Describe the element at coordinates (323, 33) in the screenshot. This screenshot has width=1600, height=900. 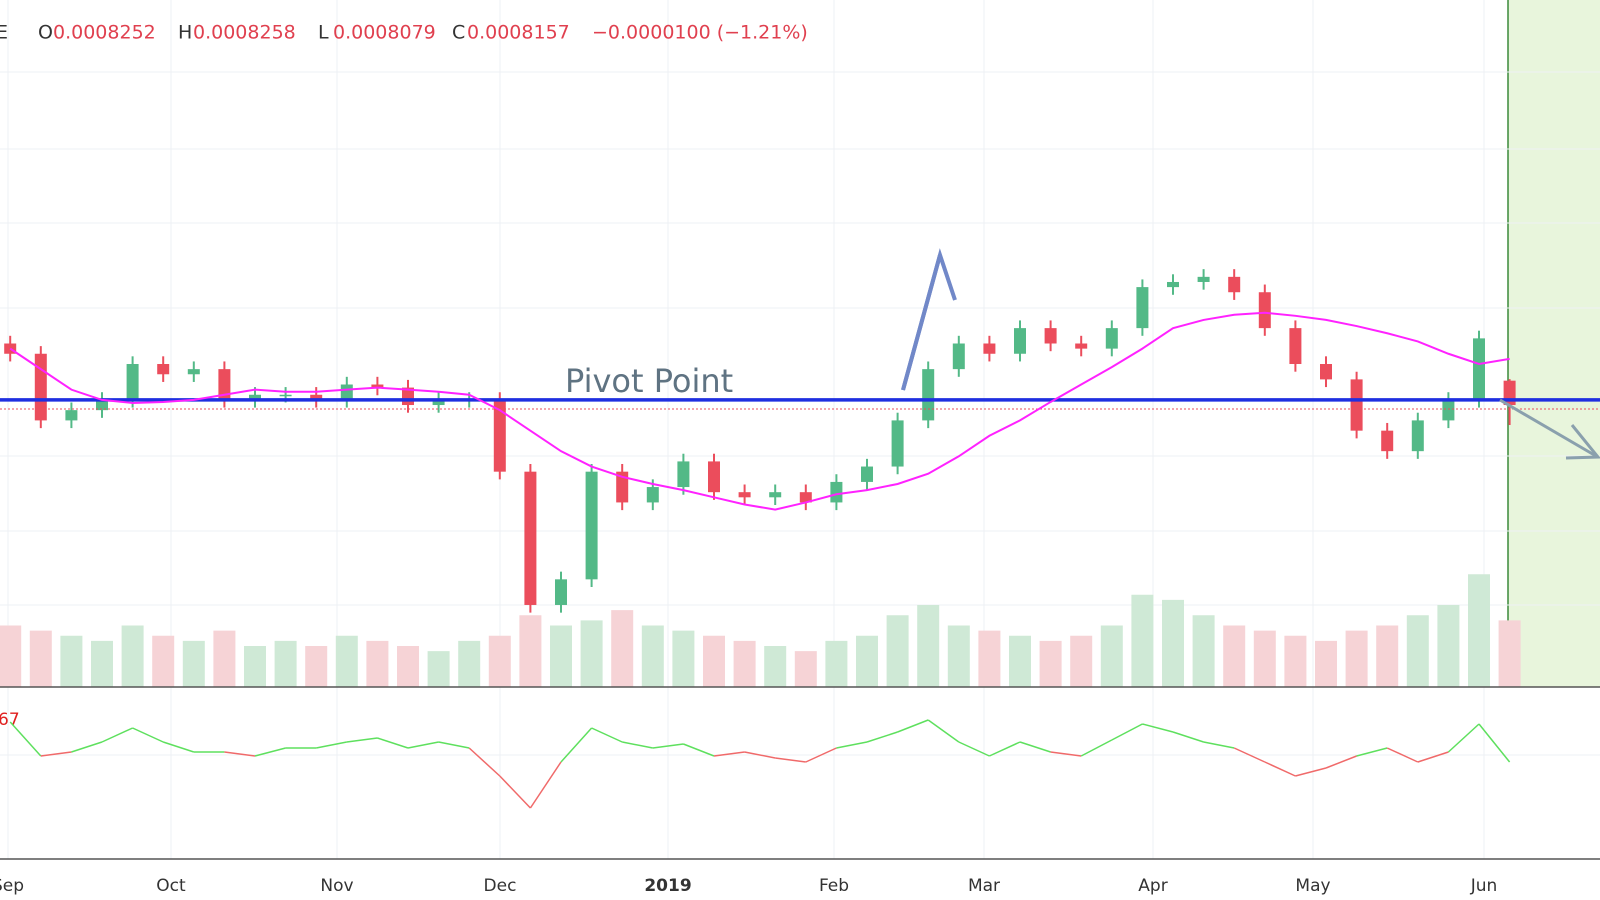
I see `ohlc-key: L` at that location.